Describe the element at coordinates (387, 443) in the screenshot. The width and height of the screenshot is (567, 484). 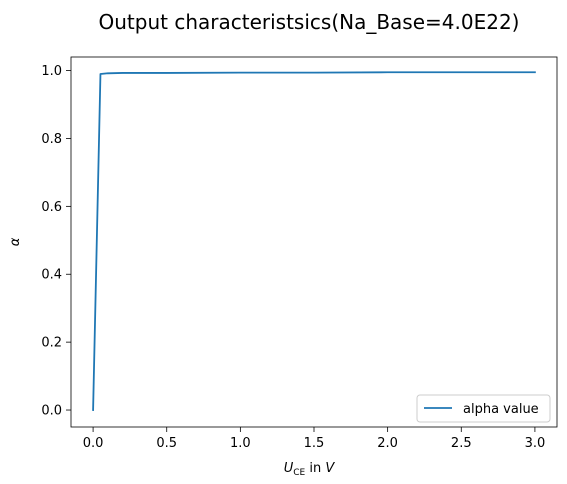
I see `x-tick-label: 2.0` at that location.